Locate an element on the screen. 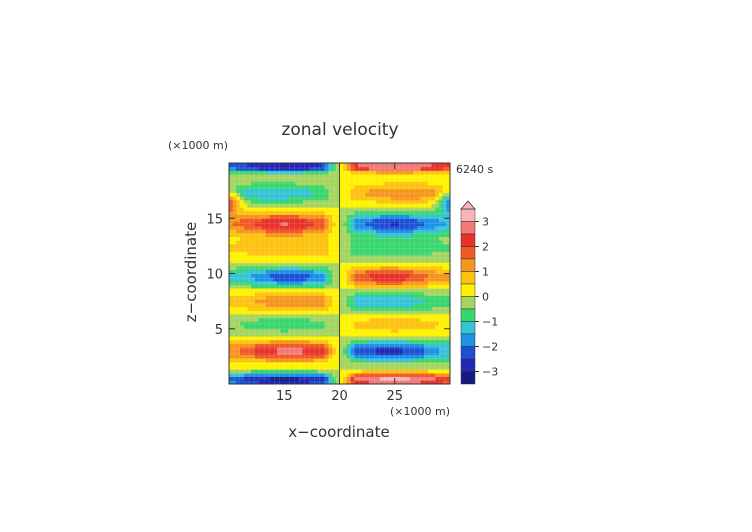  colorbar-swatch is located at coordinates (468, 315).